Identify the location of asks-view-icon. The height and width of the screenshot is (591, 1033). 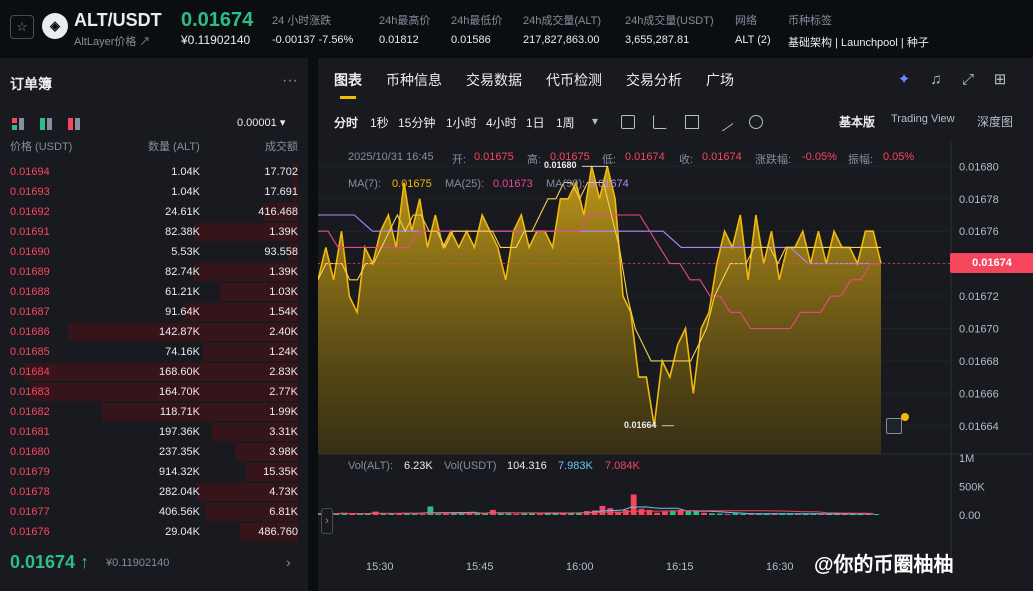
(74, 124).